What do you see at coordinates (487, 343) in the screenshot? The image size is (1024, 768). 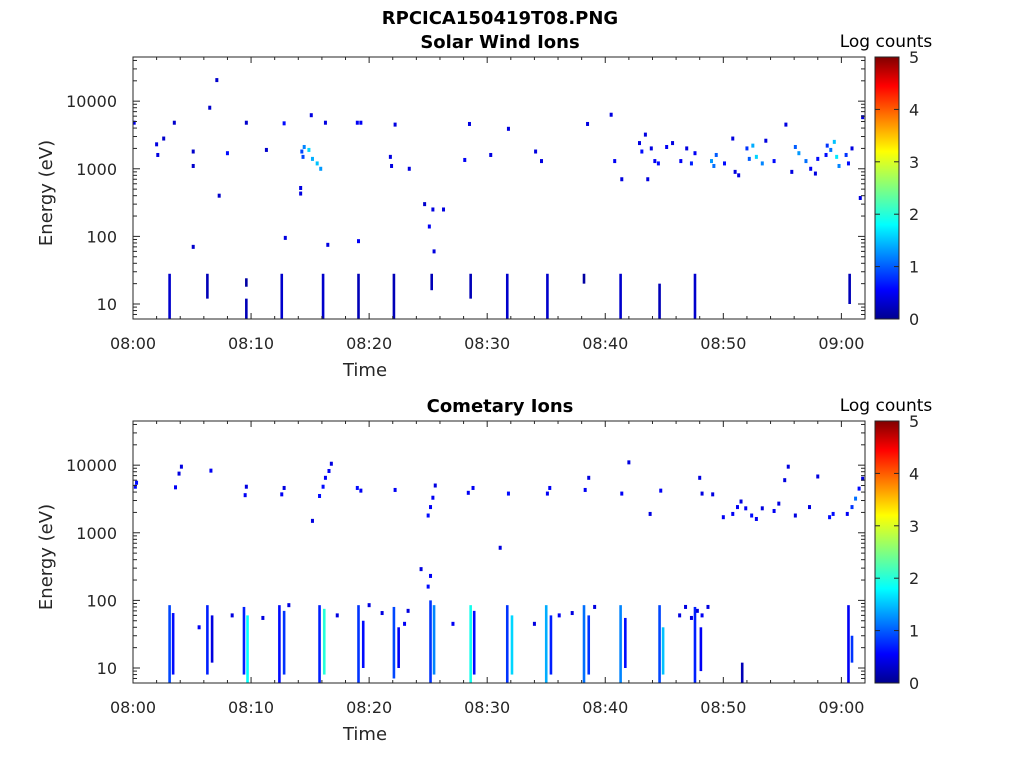 I see `x-tick-label: 08:30` at bounding box center [487, 343].